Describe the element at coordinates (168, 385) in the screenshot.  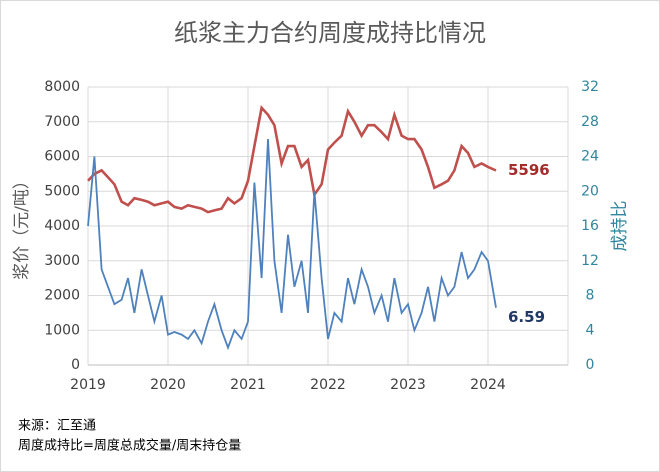
I see `x-tick-label: 2020` at that location.